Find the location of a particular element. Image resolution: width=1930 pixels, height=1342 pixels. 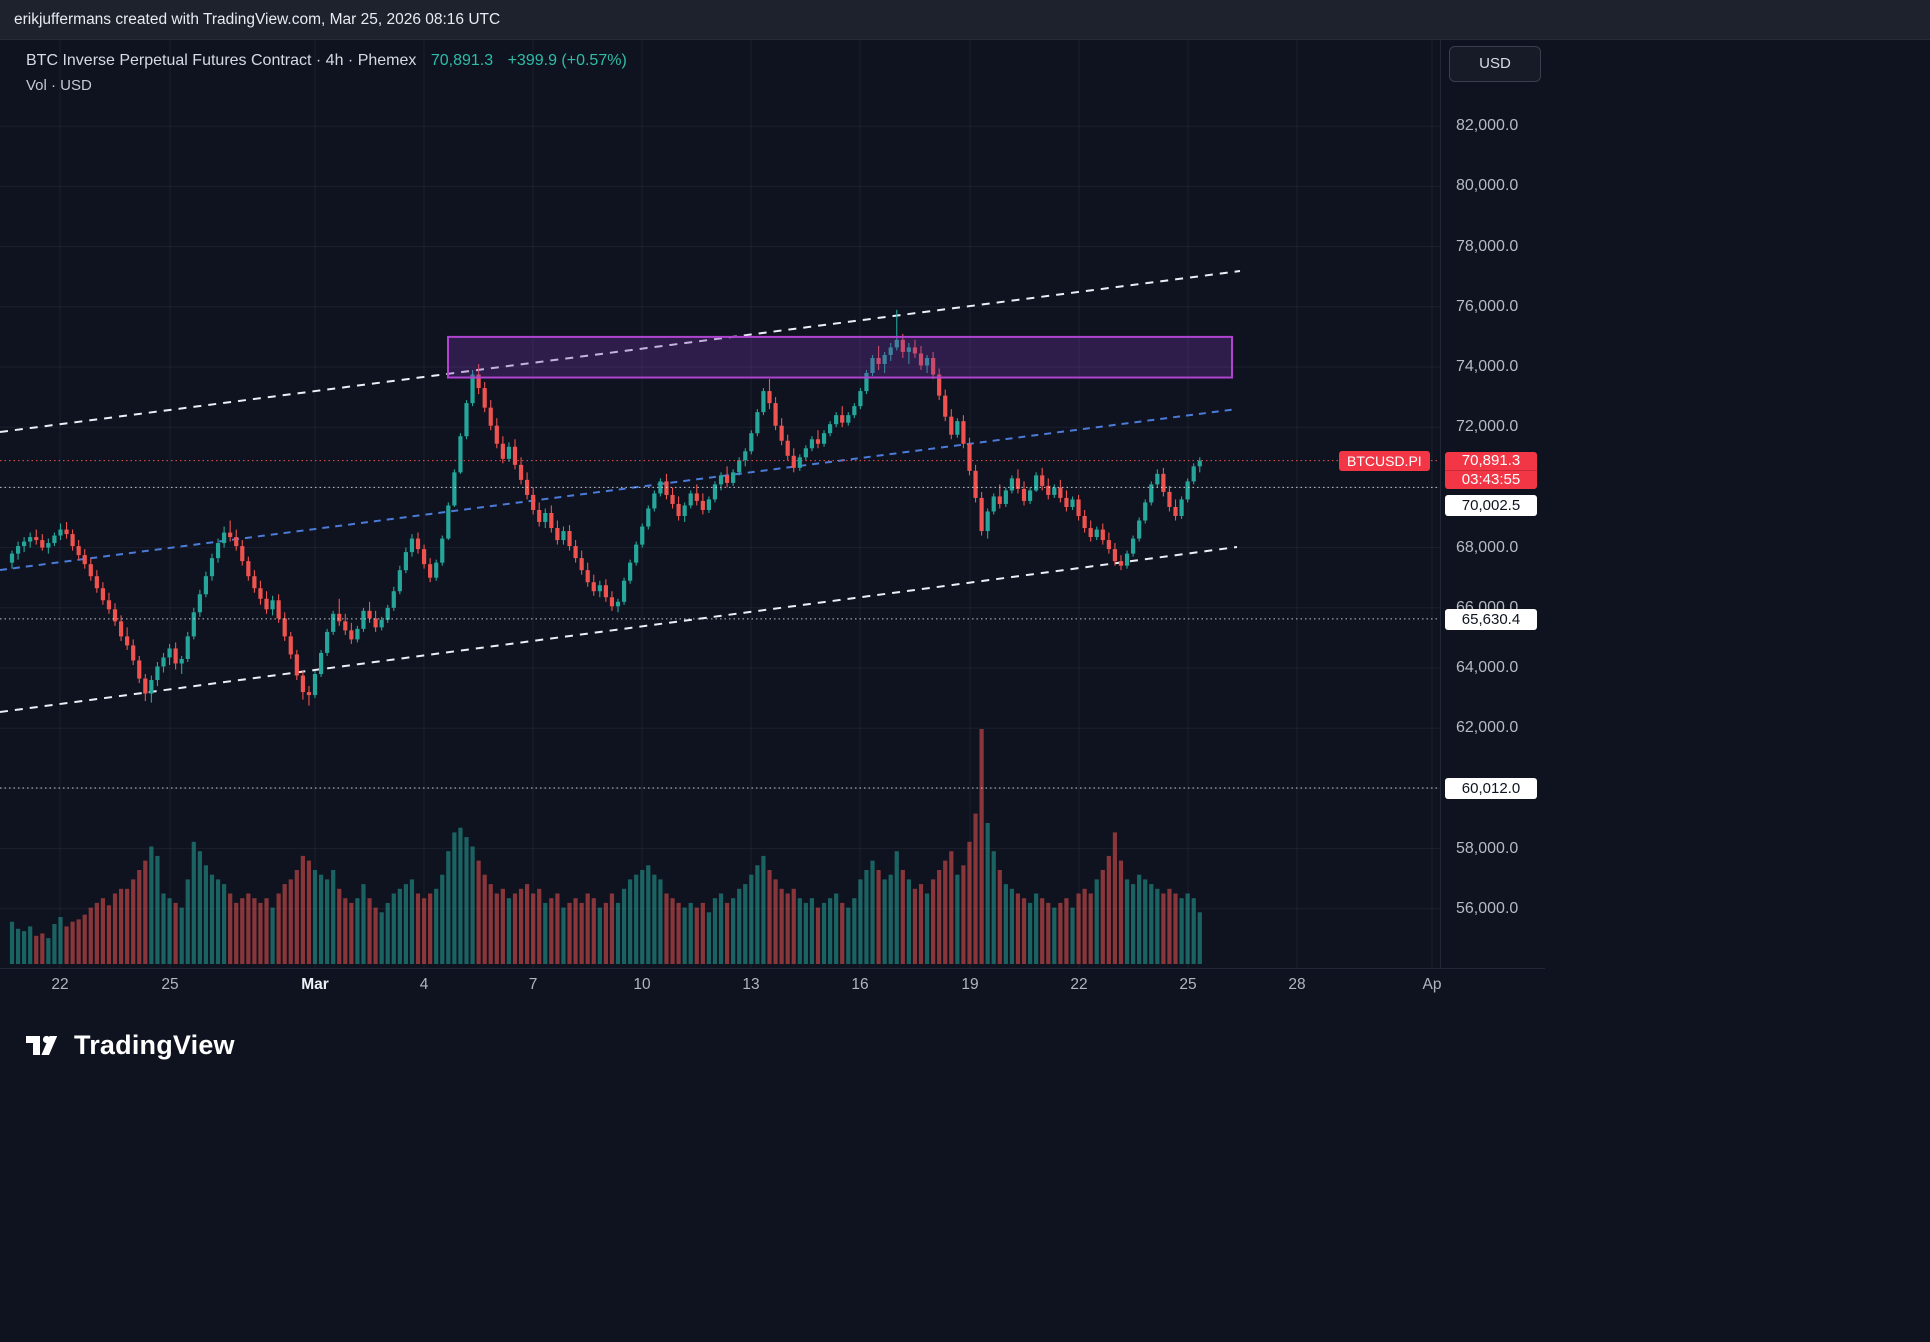

legend-last-price: 70,891.3 is located at coordinates (462, 60).